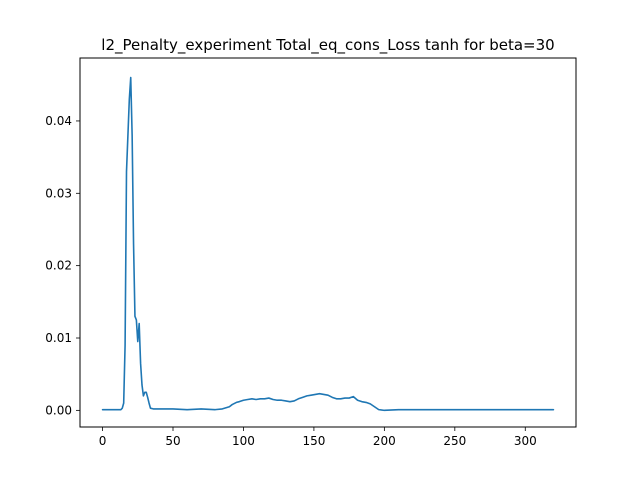  I want to click on x-tick-label: 250, so click(454, 441).